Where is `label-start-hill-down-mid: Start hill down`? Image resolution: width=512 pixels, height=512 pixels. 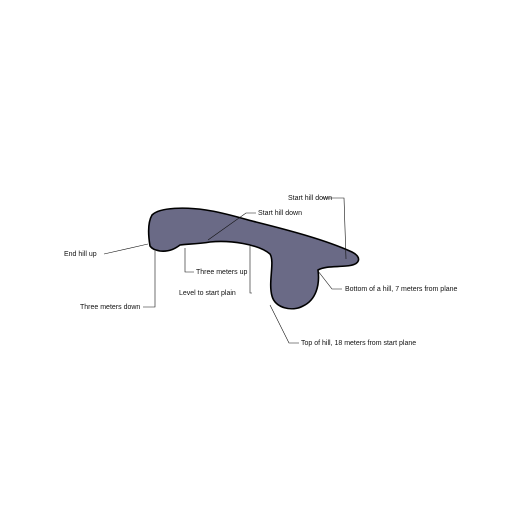
label-start-hill-down-mid: Start hill down is located at coordinates (280, 213).